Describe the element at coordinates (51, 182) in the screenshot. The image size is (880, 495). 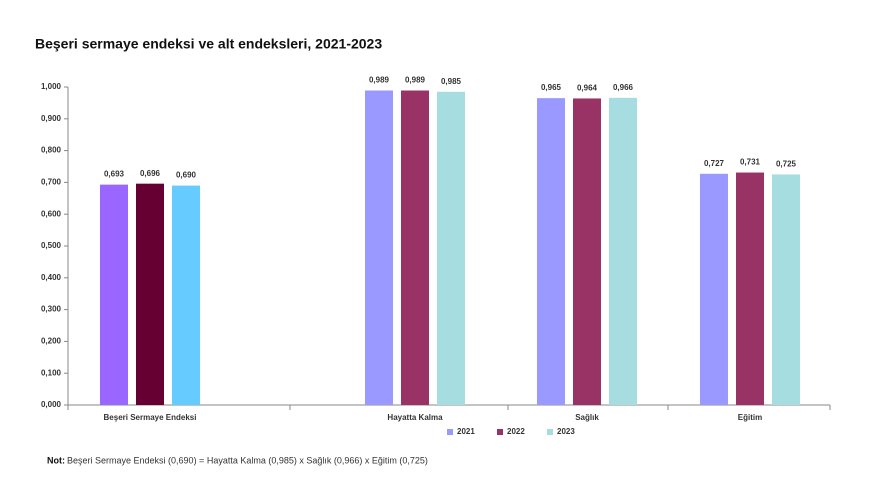
I see `y-tick-label: 0,700` at that location.